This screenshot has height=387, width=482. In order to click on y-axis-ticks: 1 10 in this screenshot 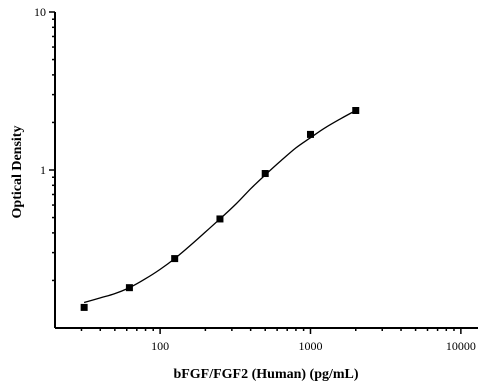, I will do `click(44, 143)`.